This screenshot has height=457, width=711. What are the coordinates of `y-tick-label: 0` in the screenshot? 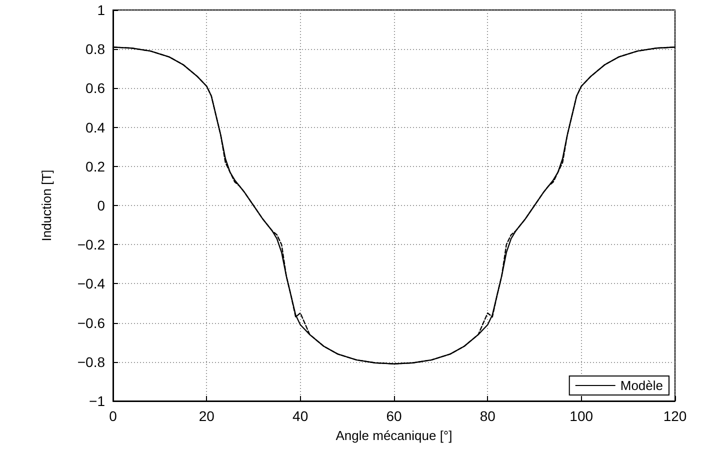 It's located at (101, 206).